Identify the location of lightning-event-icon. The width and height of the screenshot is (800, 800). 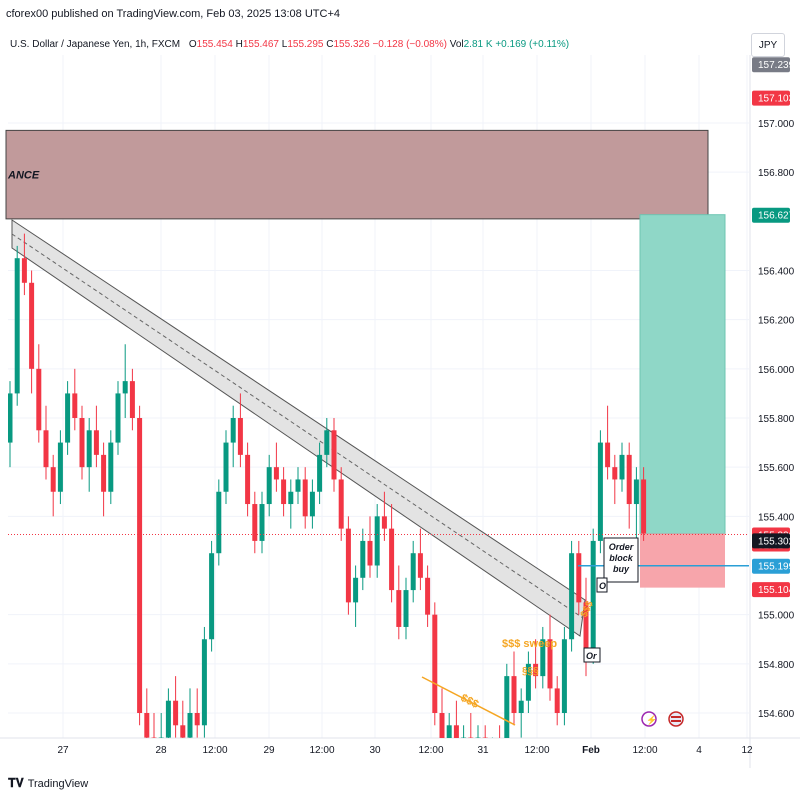
(649, 719).